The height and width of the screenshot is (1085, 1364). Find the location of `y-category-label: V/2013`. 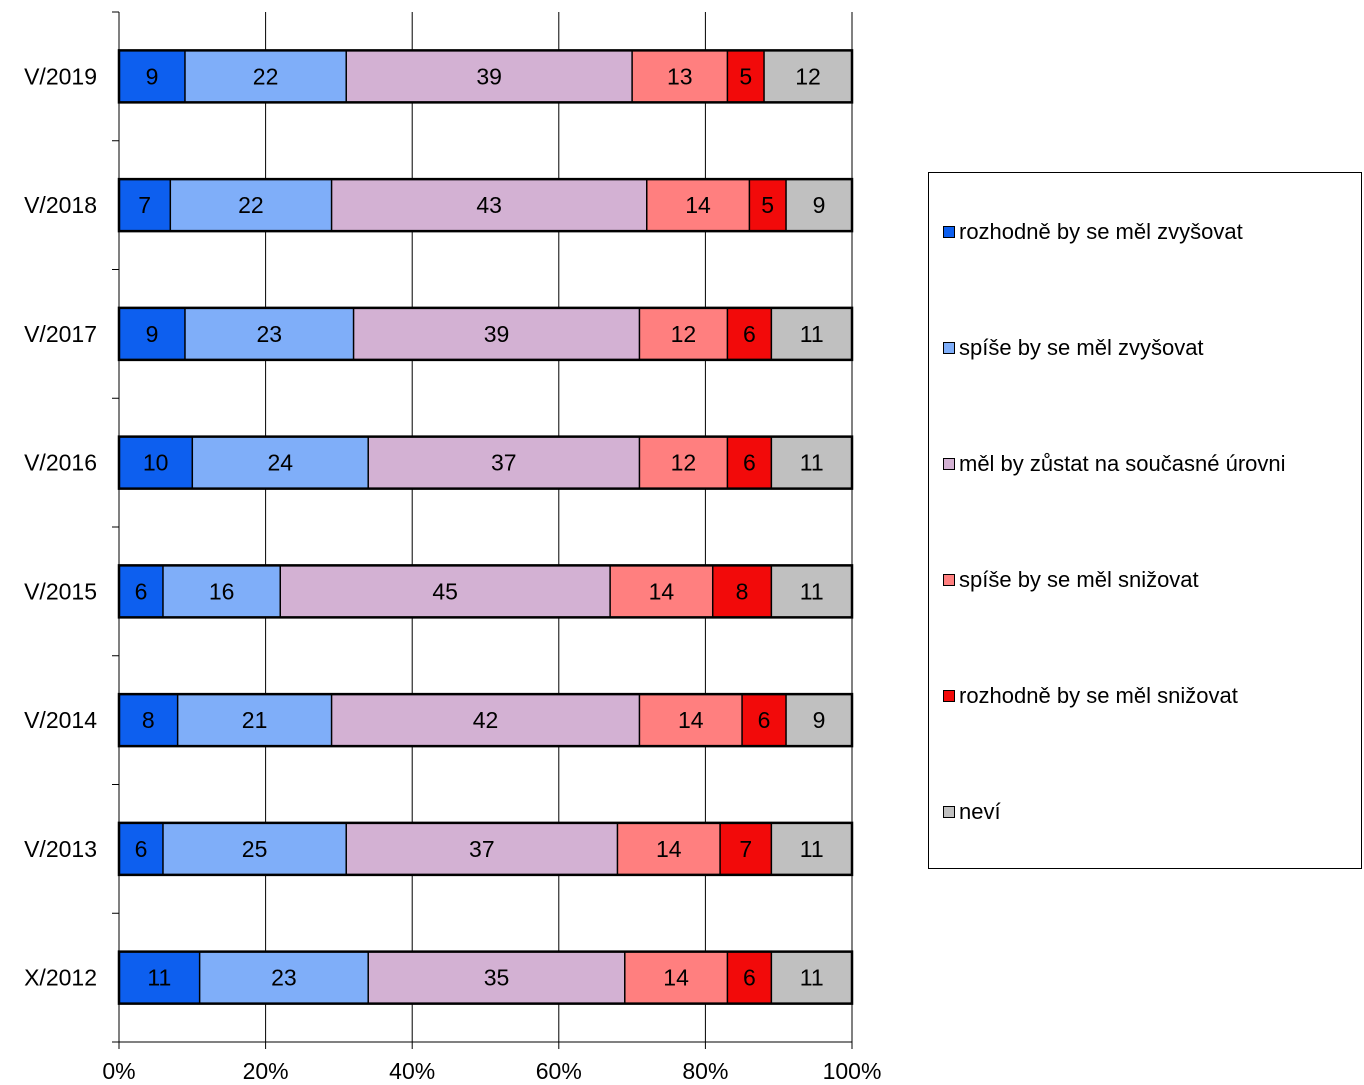

y-category-label: V/2013 is located at coordinates (60, 849).